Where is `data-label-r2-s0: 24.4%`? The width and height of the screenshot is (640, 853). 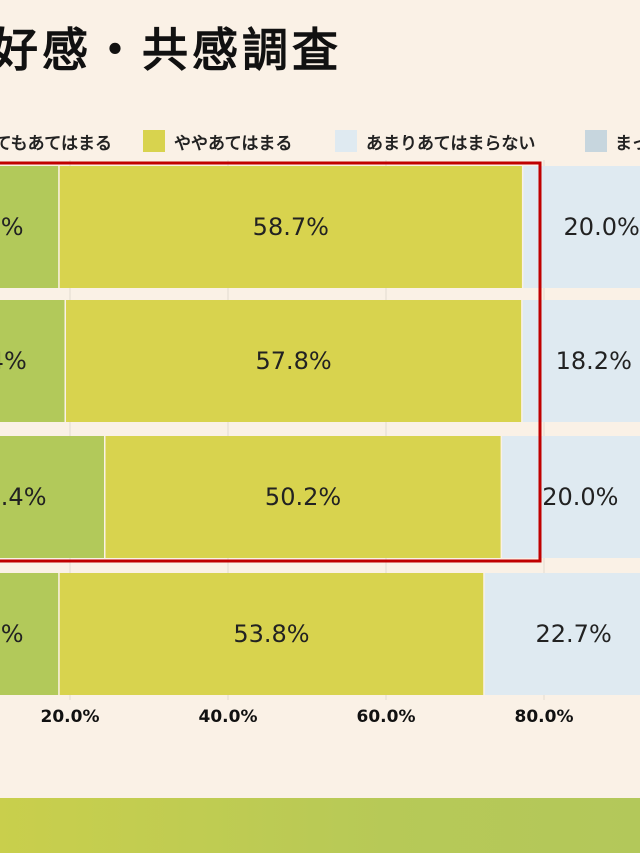 data-label-r2-s0: 24.4% is located at coordinates (23, 497).